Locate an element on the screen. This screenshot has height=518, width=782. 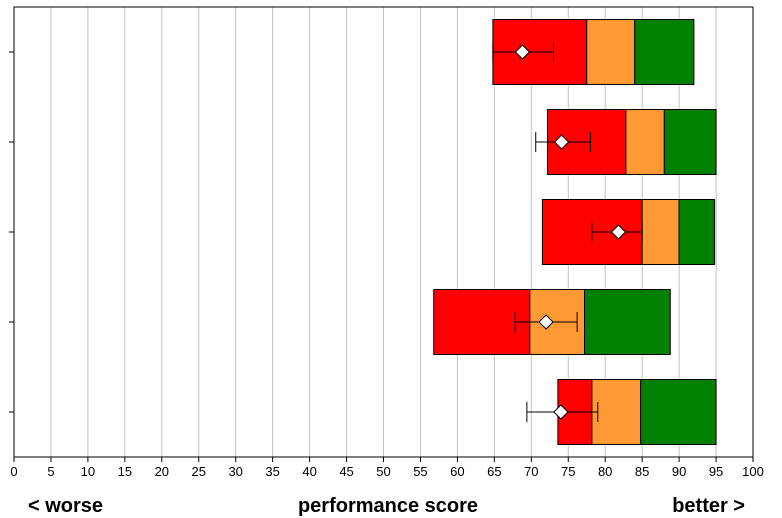
x-tick-label: 90 is located at coordinates (679, 471).